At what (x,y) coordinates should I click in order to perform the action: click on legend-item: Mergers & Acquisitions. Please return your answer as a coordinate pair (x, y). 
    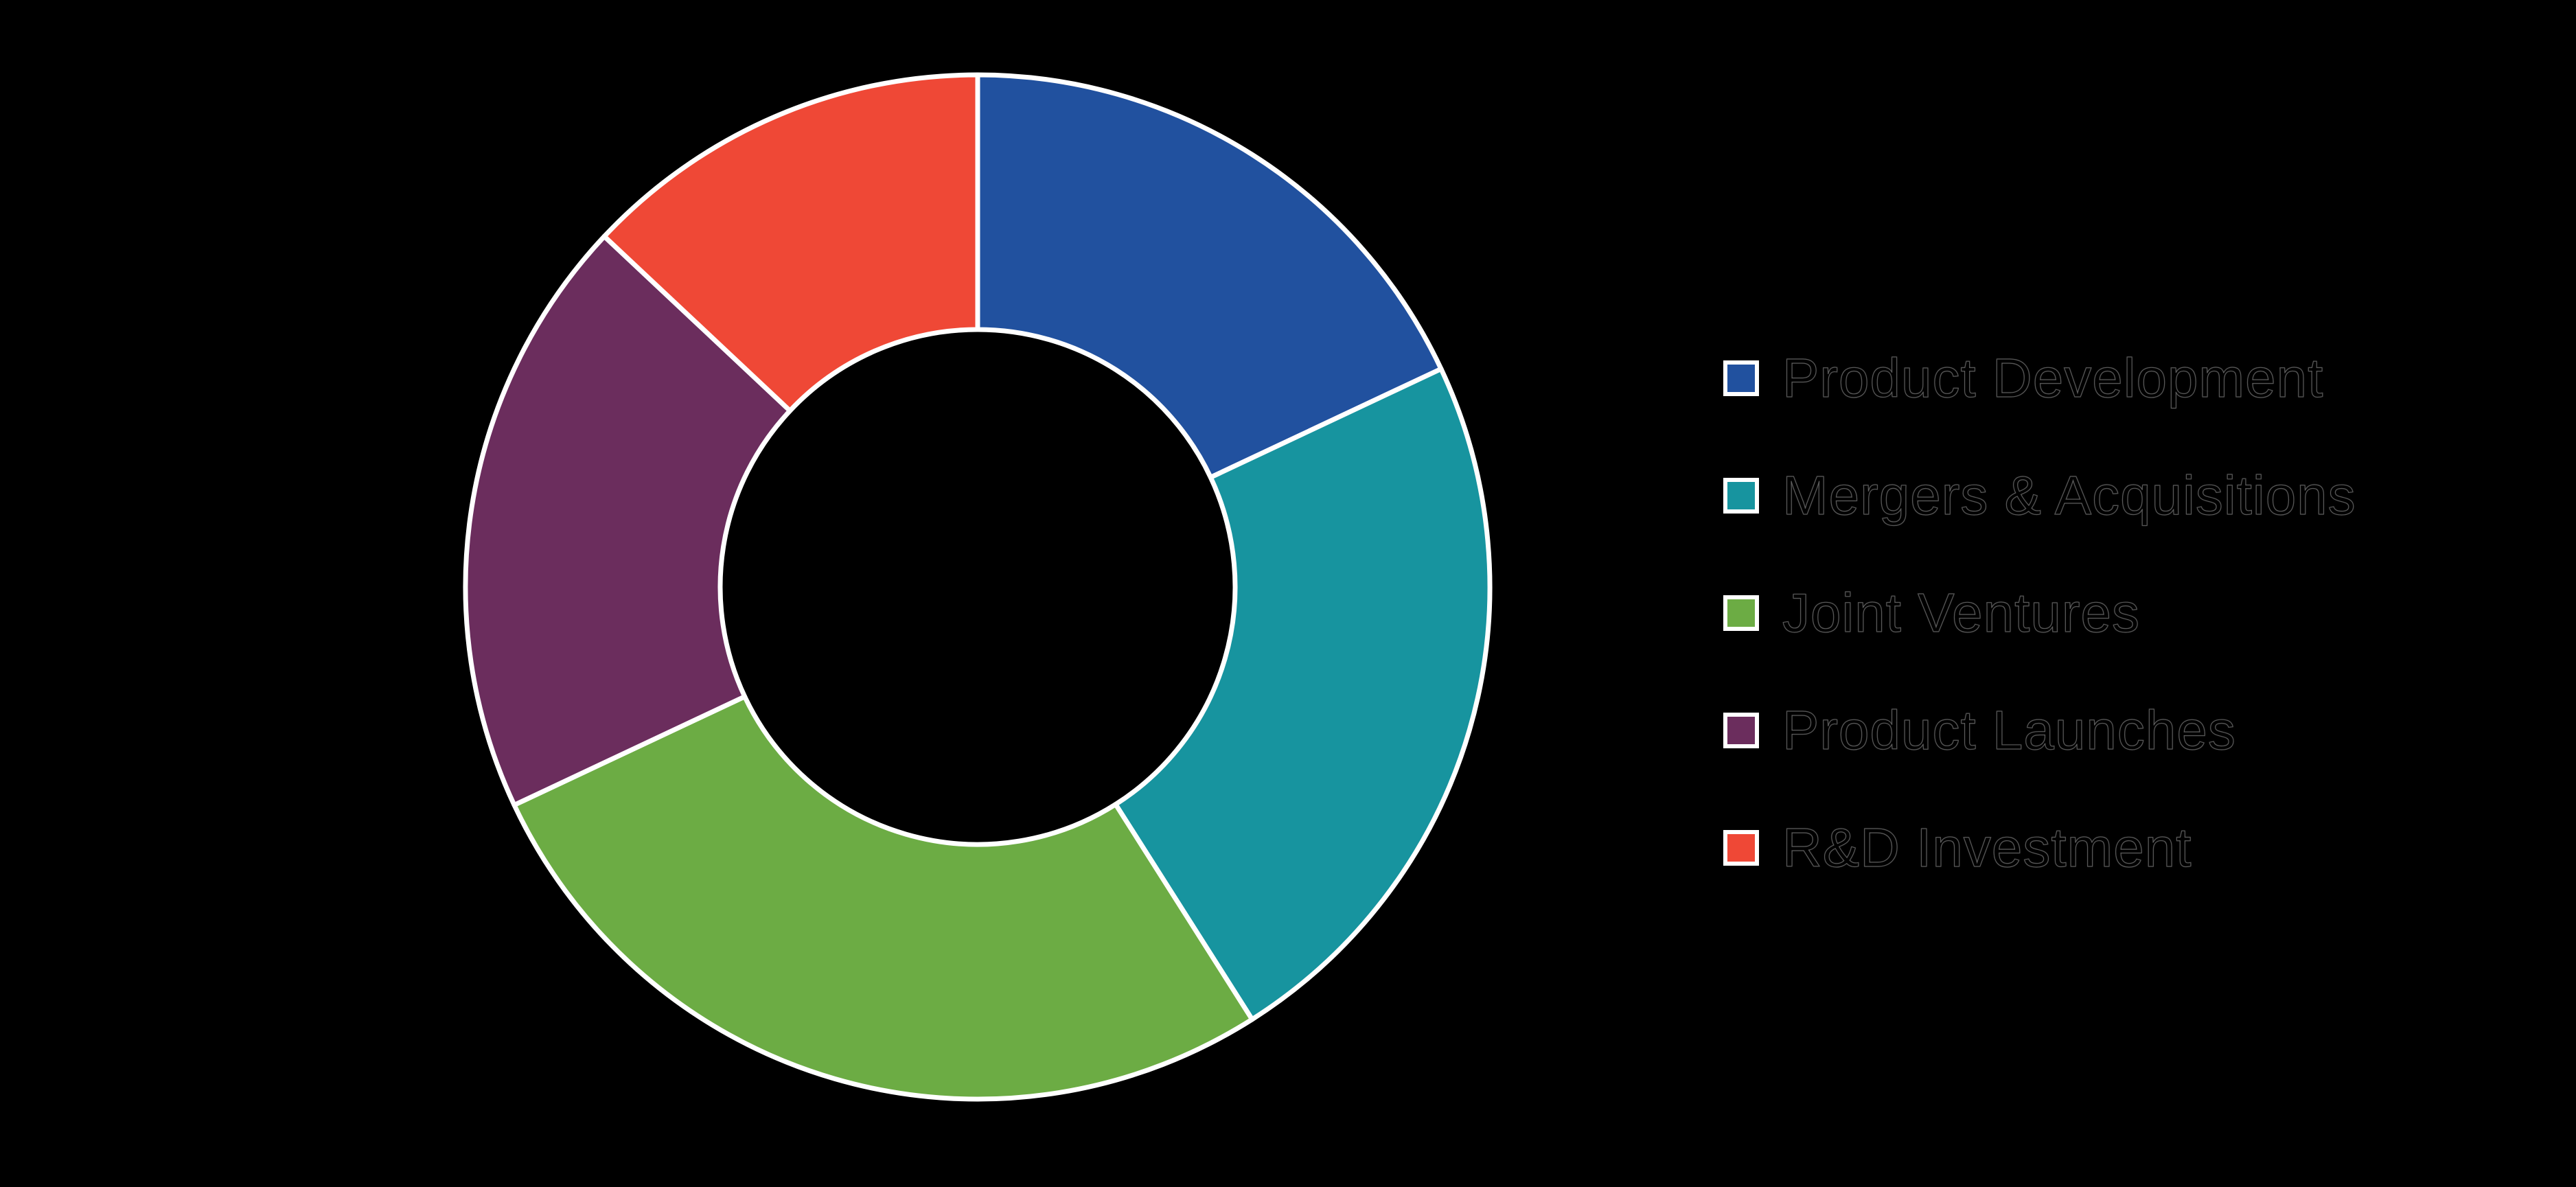
    Looking at the image, I should click on (2039, 495).